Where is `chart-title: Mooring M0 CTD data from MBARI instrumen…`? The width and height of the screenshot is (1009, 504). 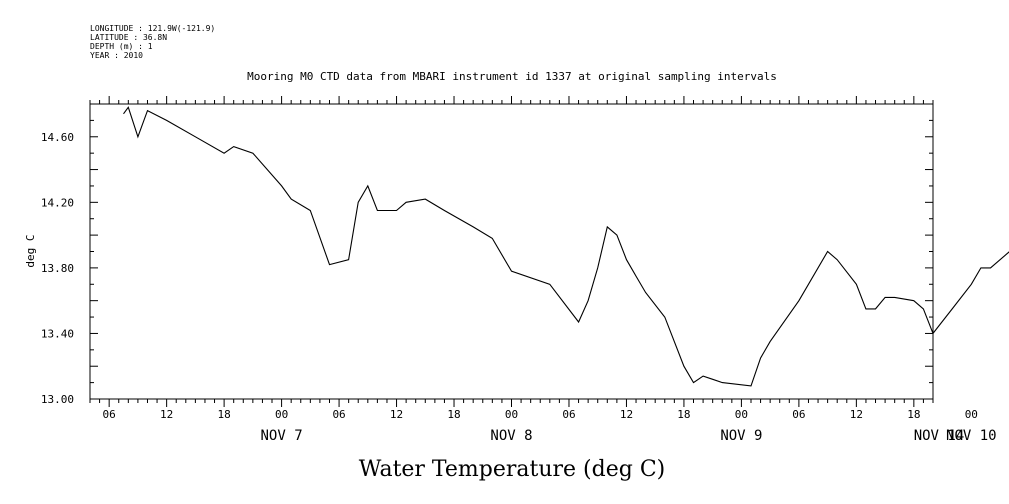
chart-title: Mooring M0 CTD data from MBARI instrumen… is located at coordinates (512, 76).